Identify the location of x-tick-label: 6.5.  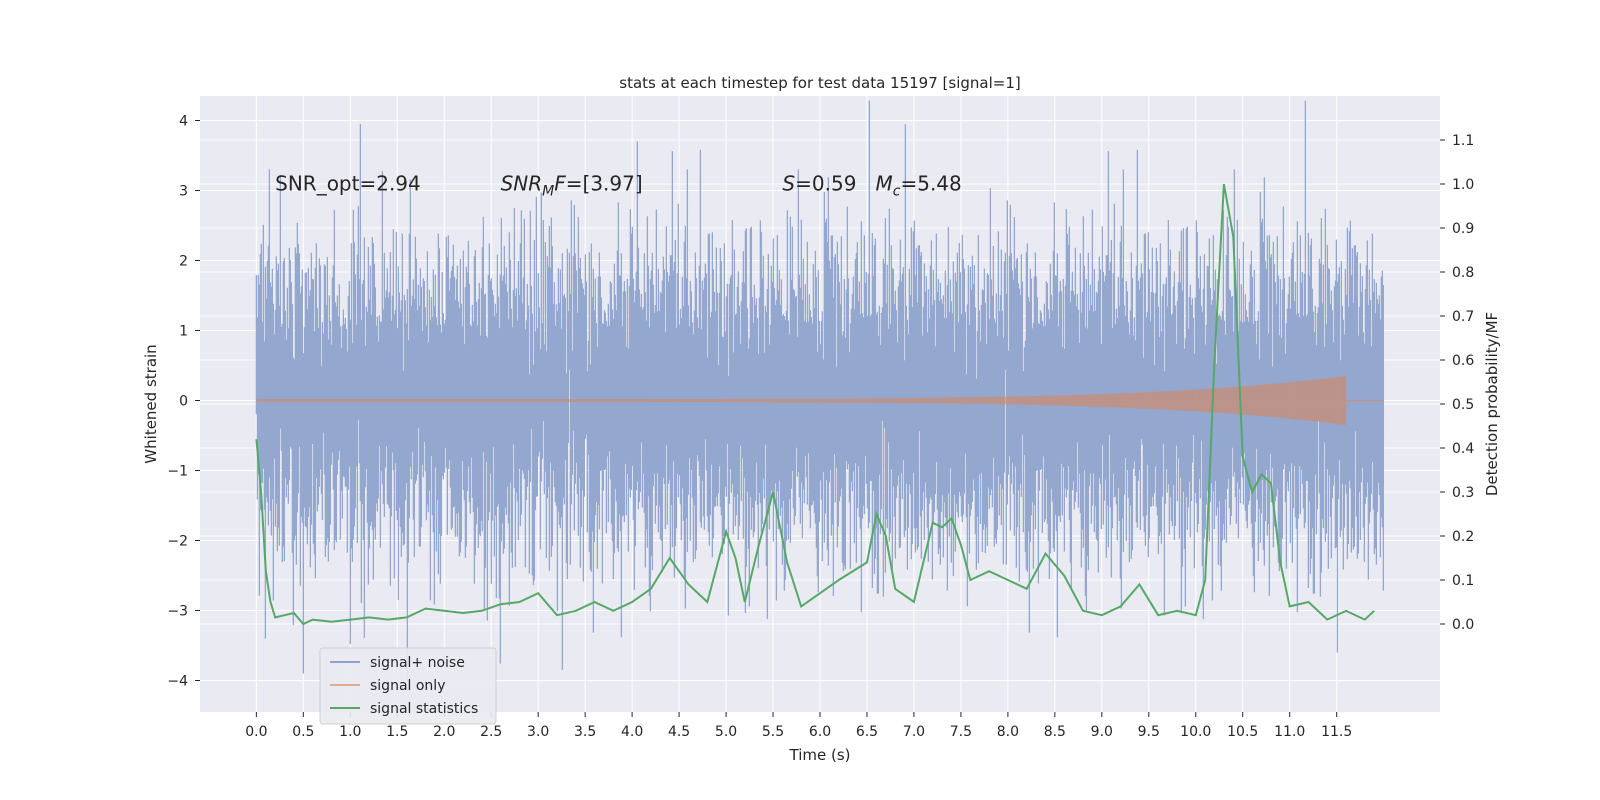
(867, 732).